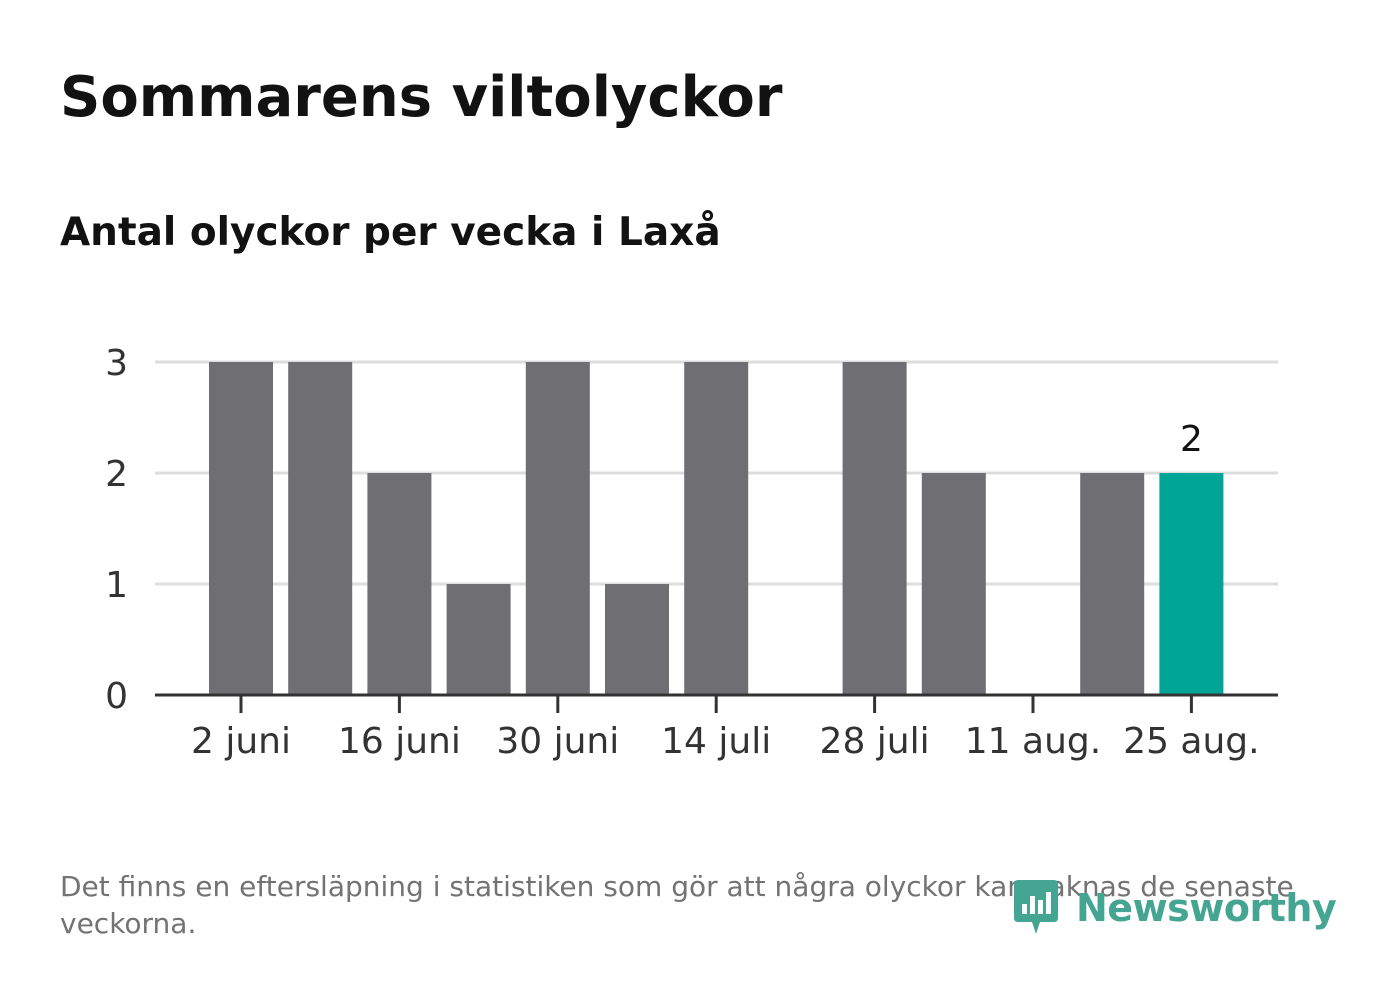  Describe the element at coordinates (241, 741) in the screenshot. I see `x-tick-label: 2 juni` at that location.